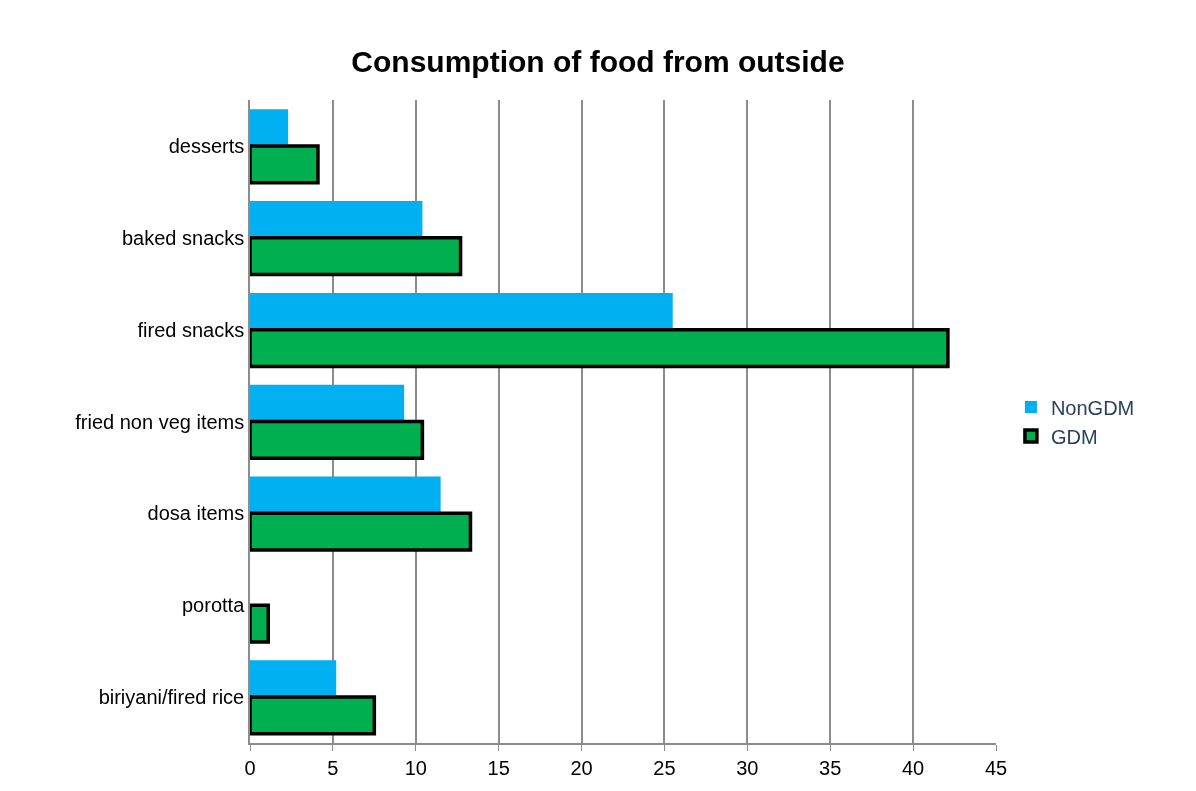 The image size is (1196, 791). Describe the element at coordinates (598, 62) in the screenshot. I see `chart-title: Consumption of food from outside` at that location.